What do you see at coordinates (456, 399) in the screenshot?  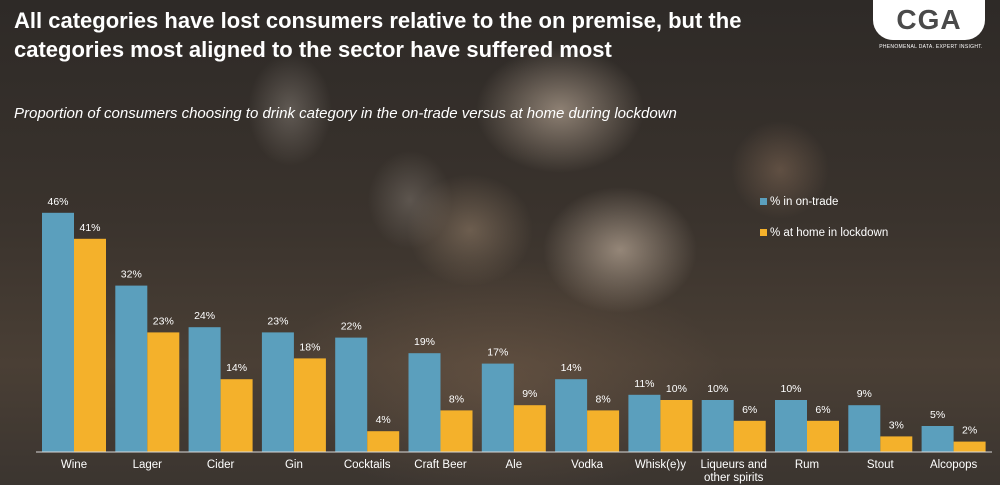 I see `data-label-at-home-craft-beer: 8%` at bounding box center [456, 399].